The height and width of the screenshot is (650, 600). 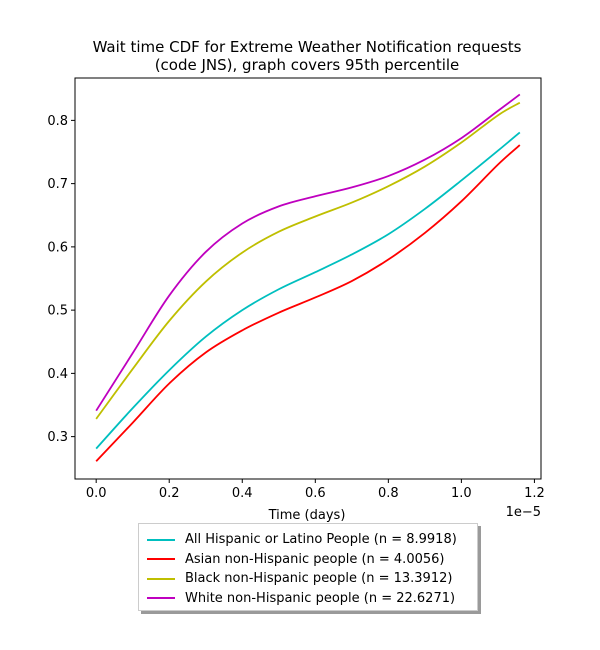 I want to click on x-tick-label: 0.4, so click(x=242, y=493).